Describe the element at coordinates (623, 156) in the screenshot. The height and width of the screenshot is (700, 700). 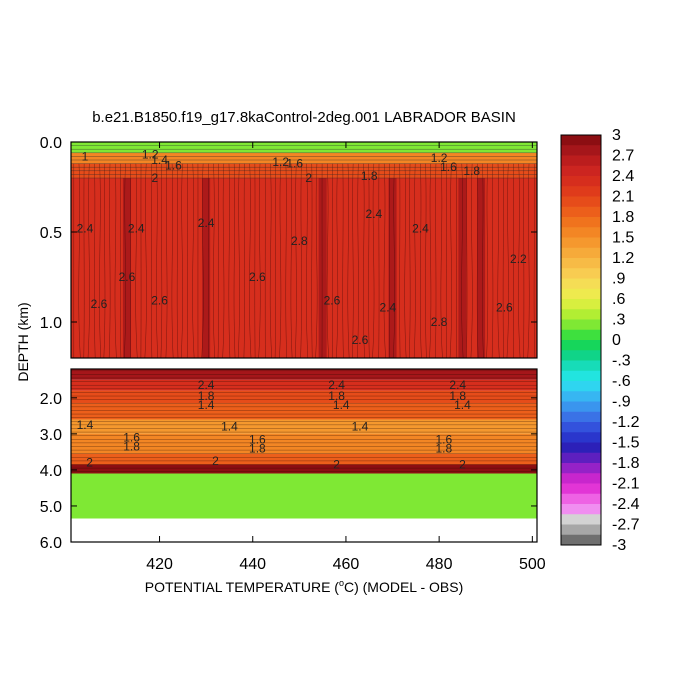
I see `colorbar-label: 2.7` at that location.